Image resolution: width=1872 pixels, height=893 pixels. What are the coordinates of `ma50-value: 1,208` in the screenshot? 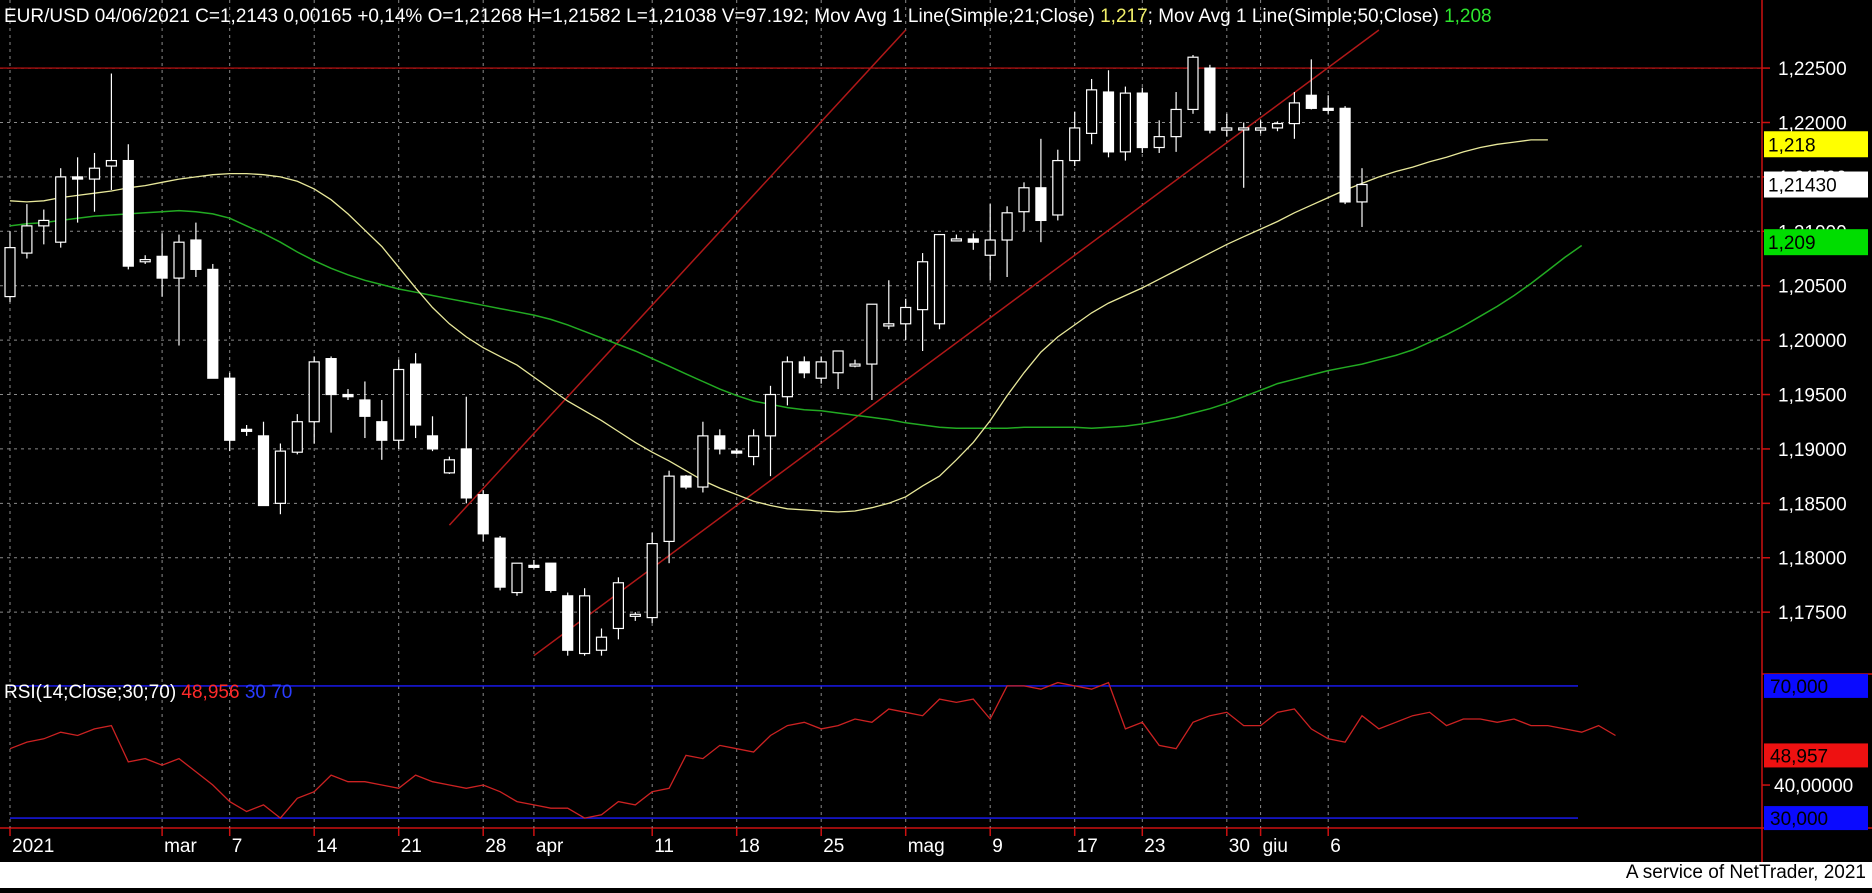 It's located at (1468, 16).